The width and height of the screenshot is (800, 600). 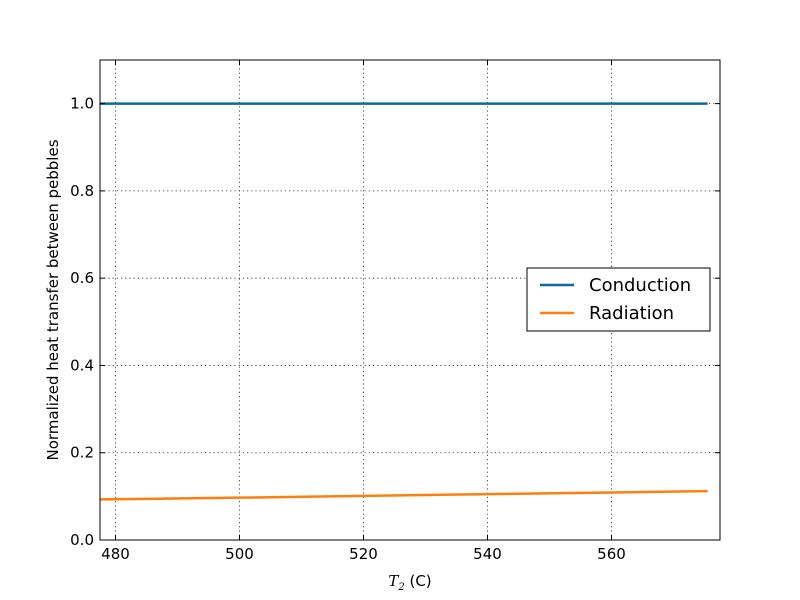 I want to click on x-axis-label-subscript: 2, so click(x=400, y=587).